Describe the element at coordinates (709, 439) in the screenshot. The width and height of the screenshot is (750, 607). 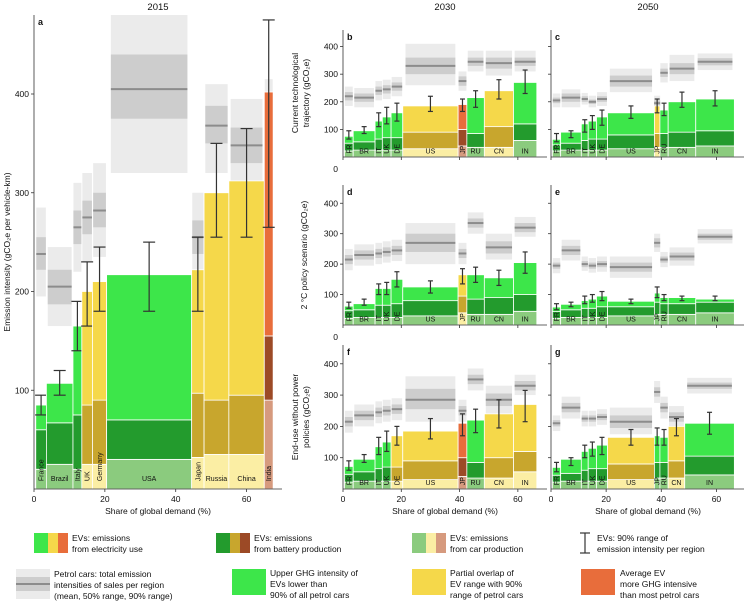
I see `ev-bar-elec` at that location.